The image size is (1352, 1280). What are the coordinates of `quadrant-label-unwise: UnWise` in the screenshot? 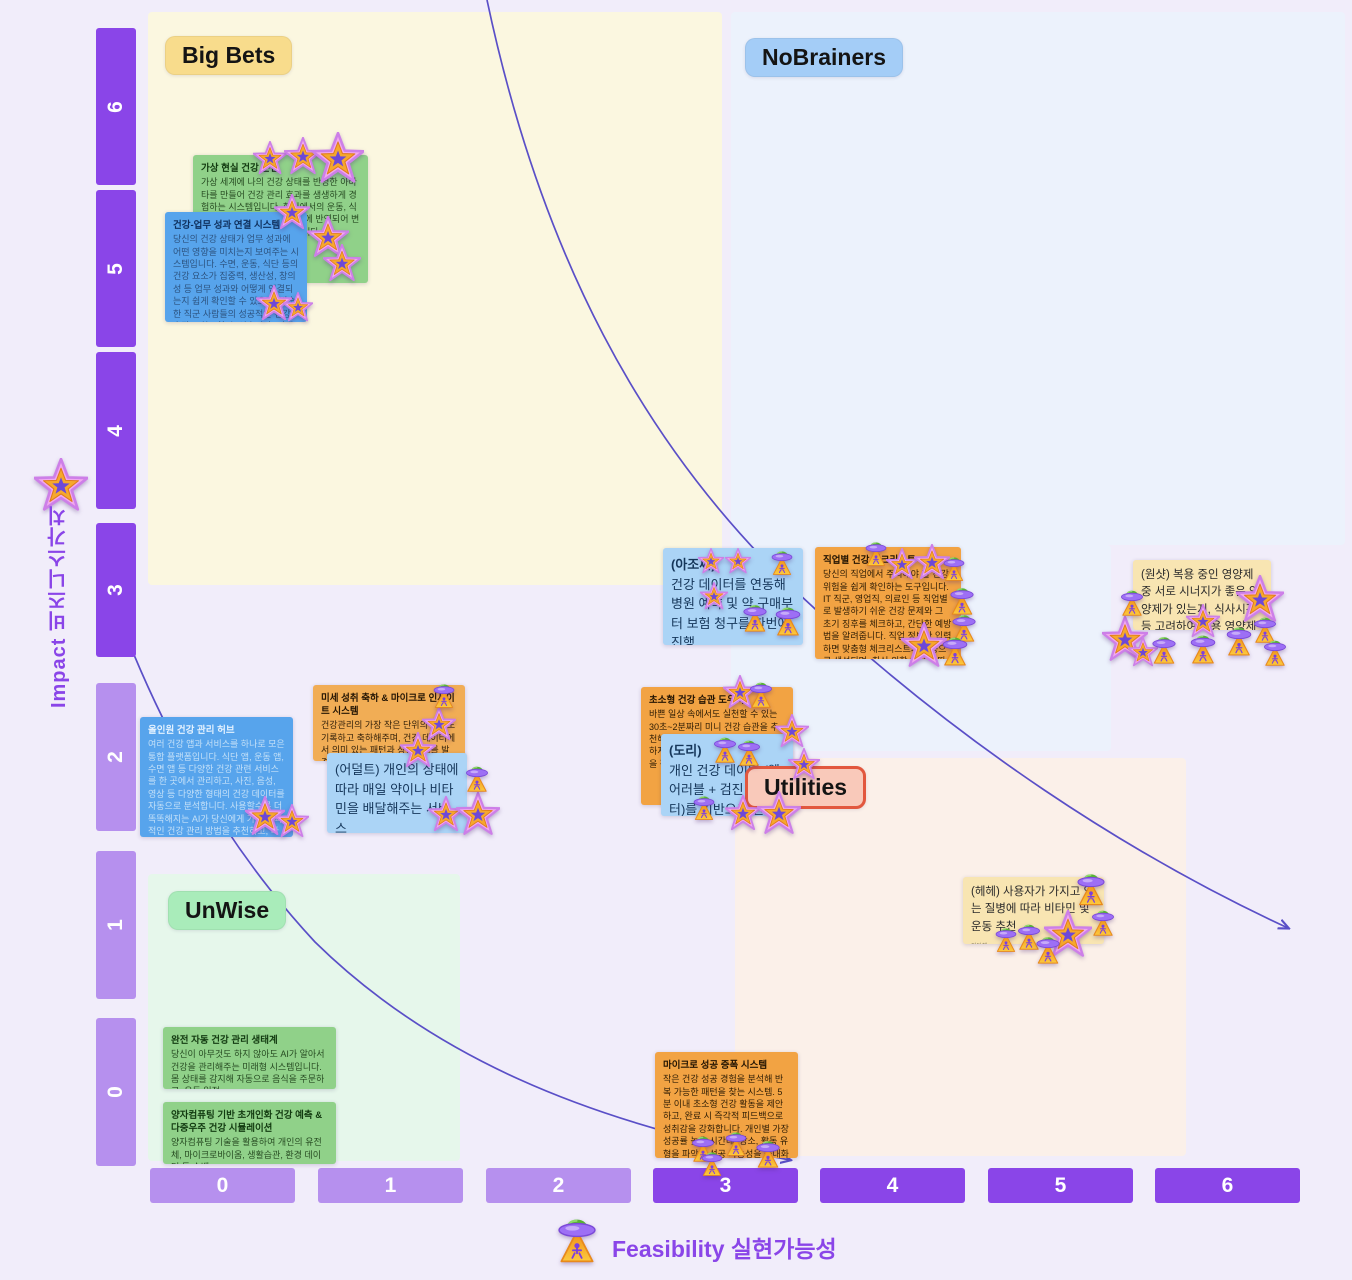 It's located at (227, 910).